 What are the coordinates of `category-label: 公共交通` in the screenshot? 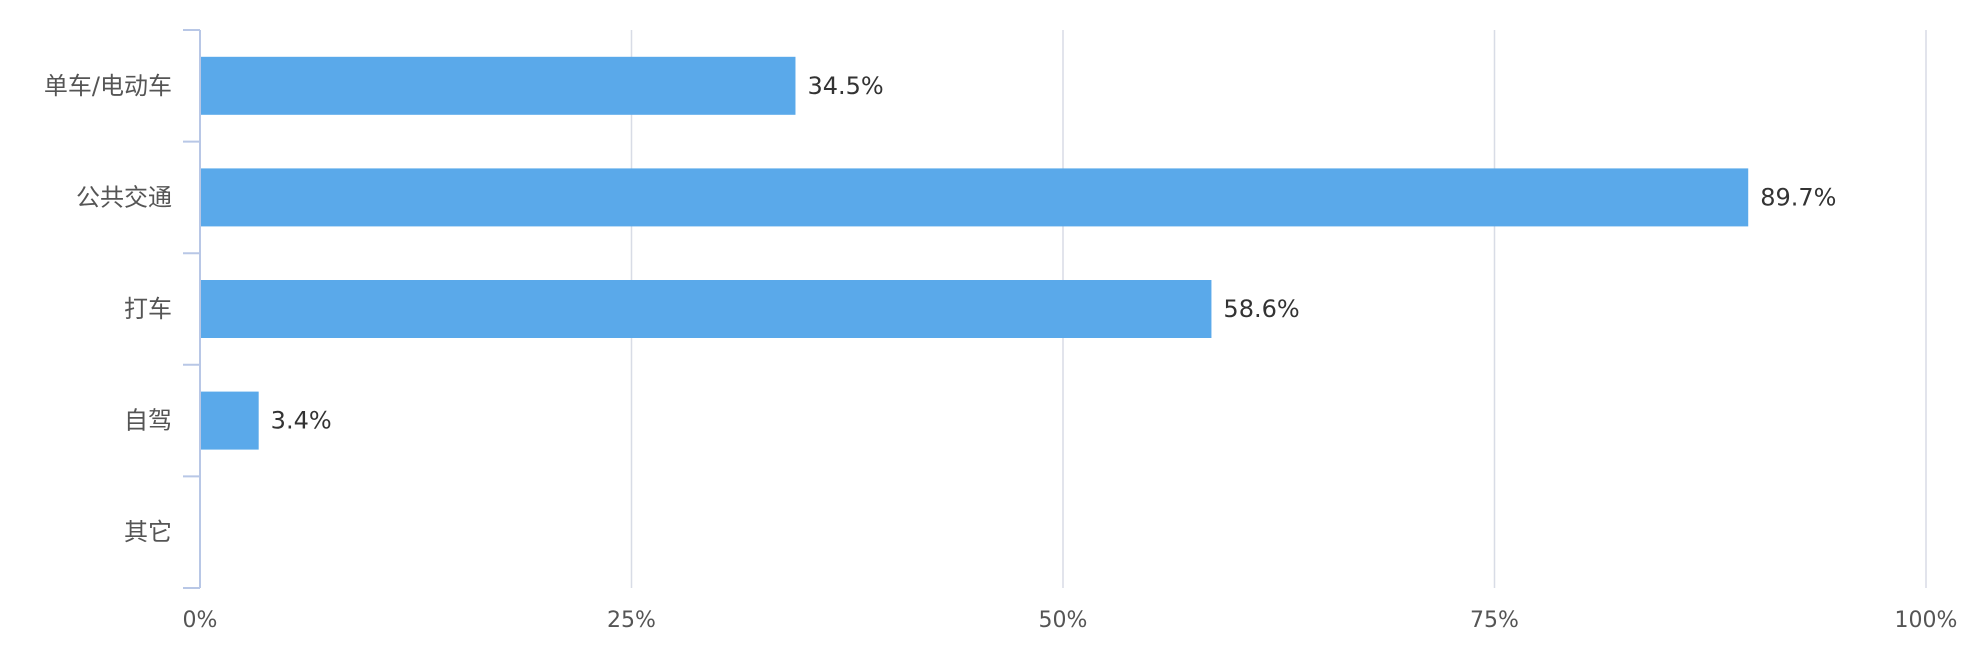 It's located at (124, 197).